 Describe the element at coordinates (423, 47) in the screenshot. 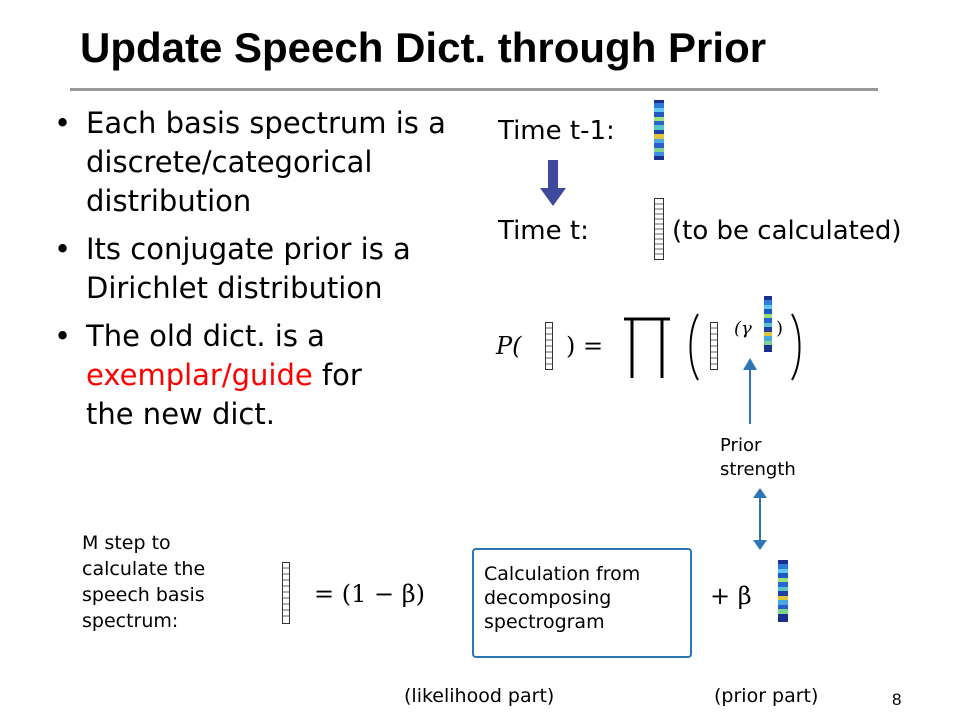

I see `slide-title: Update Speech Dict. through Prior` at that location.